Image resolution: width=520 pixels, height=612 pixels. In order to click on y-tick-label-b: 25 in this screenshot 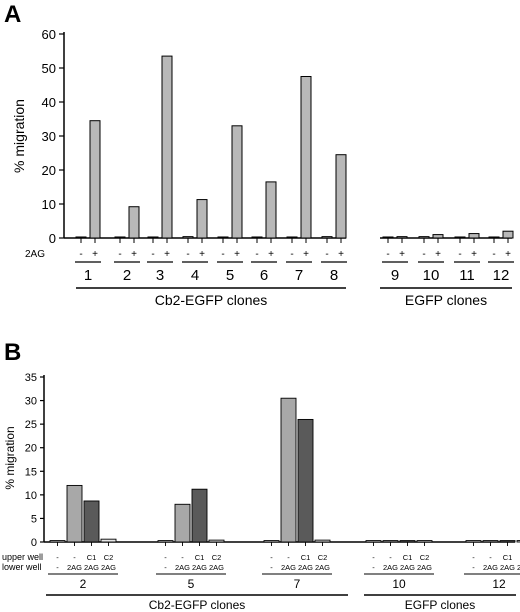, I will do `click(31, 425)`.